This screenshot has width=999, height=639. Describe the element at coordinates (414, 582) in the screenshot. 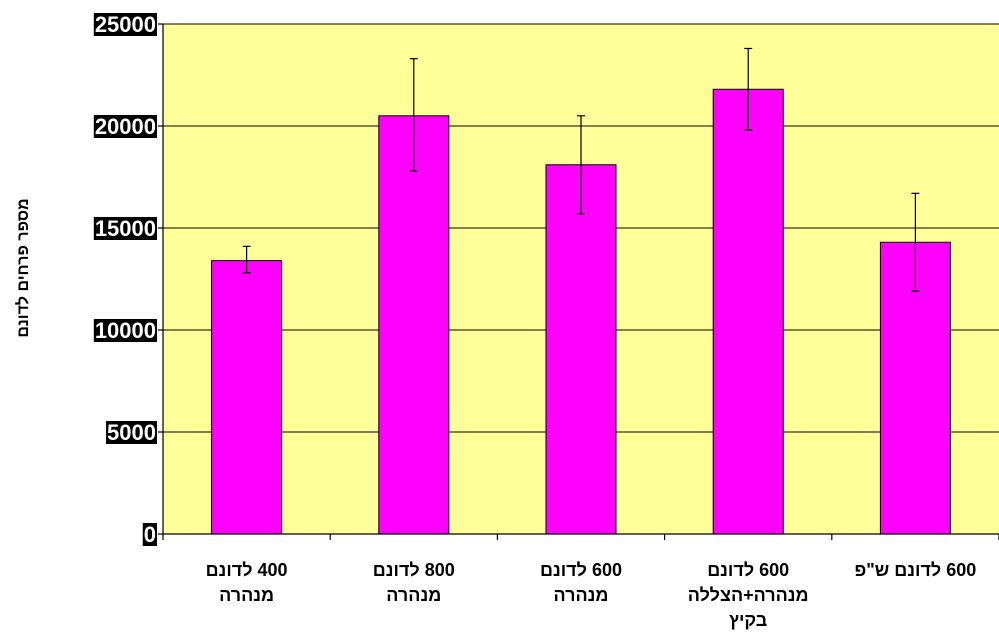

I see `x-tick-label-2: 800 לדונם מנהרה` at that location.